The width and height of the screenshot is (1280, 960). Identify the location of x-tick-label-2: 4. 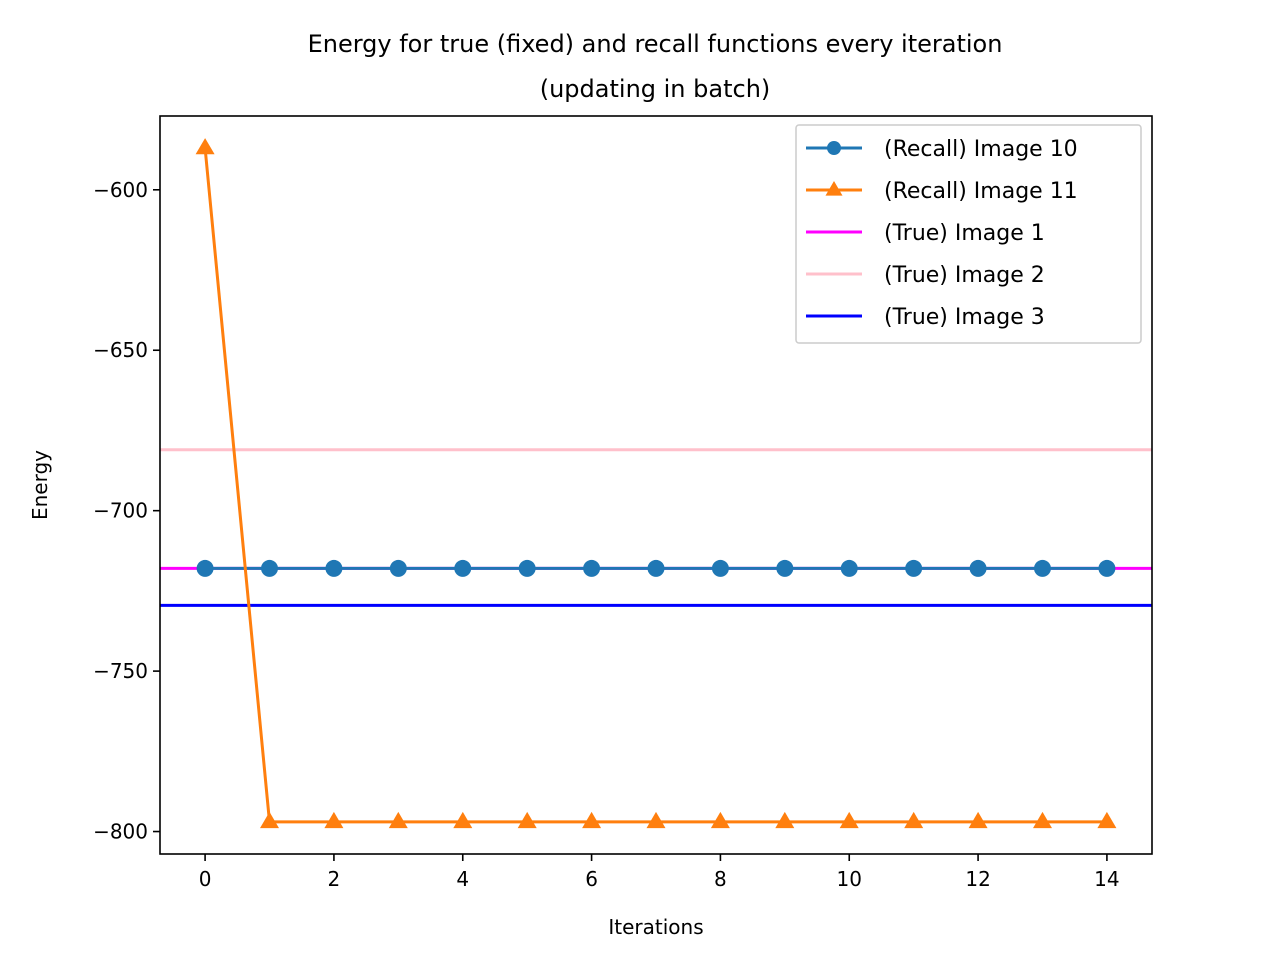
(462, 879).